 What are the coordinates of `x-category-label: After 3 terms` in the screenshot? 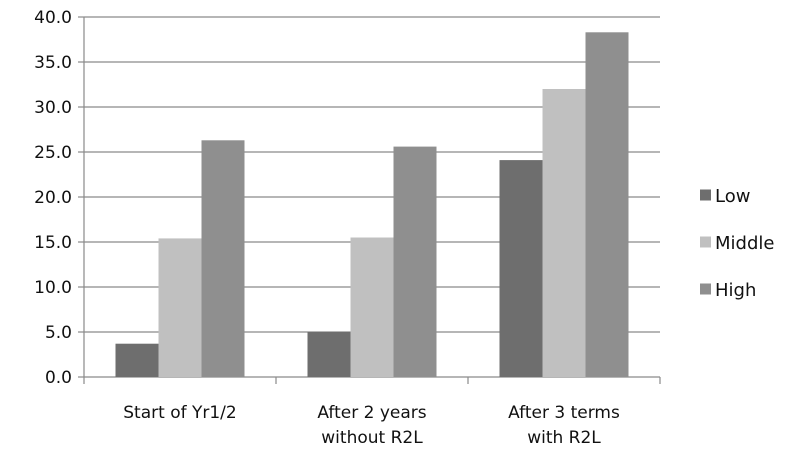 It's located at (564, 413).